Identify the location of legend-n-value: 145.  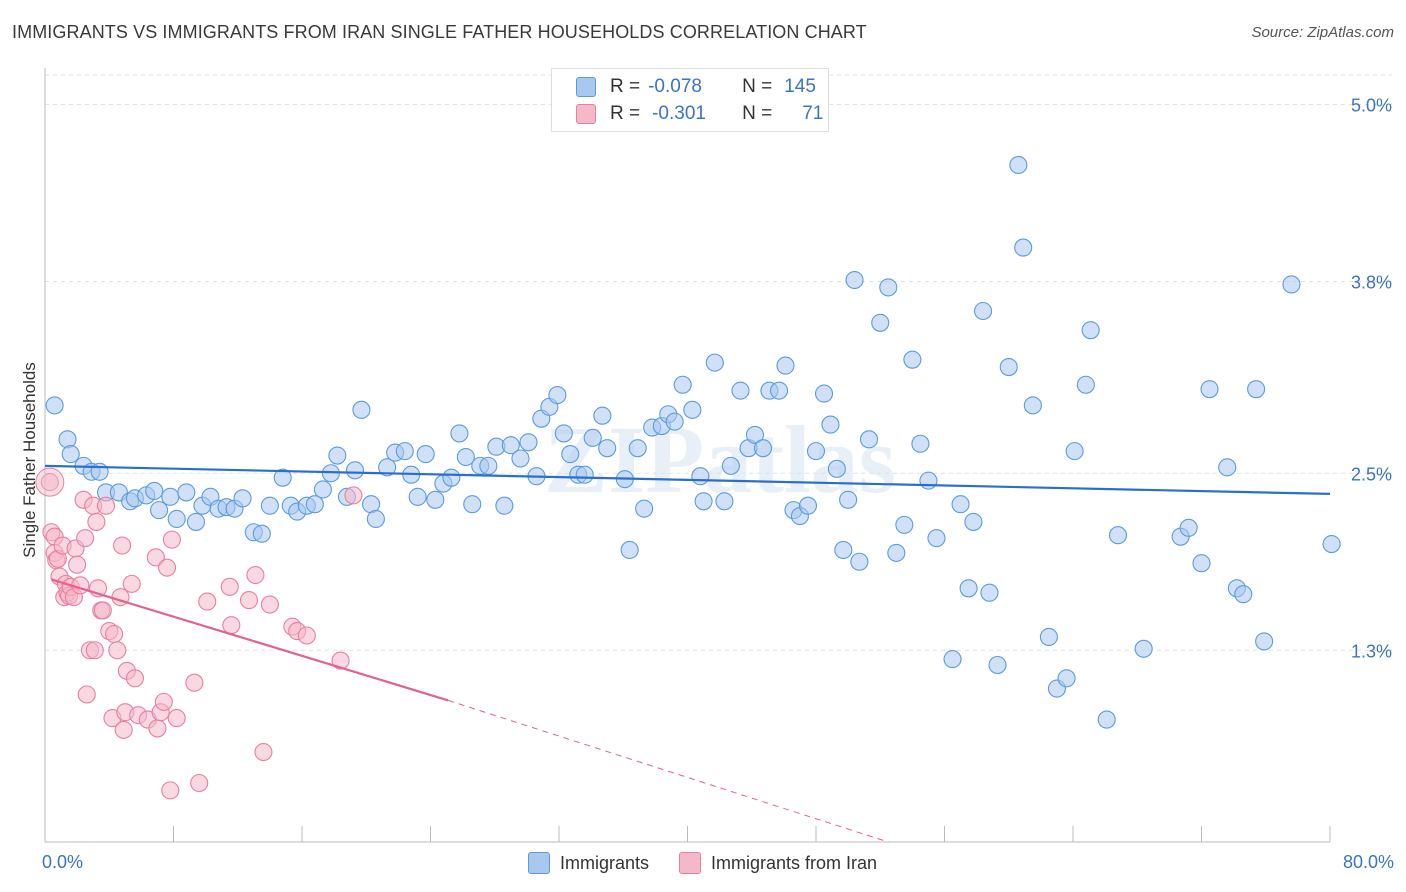
(800, 86).